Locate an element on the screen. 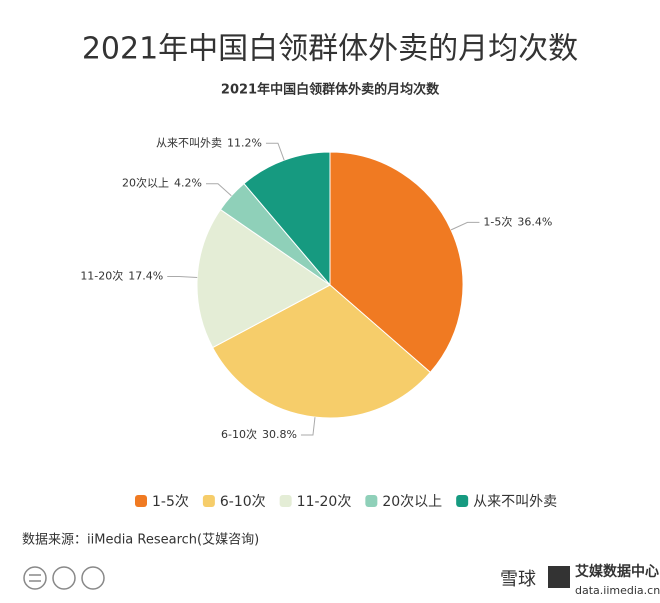 The image size is (660, 603). label-value: 36.4% is located at coordinates (534, 221).